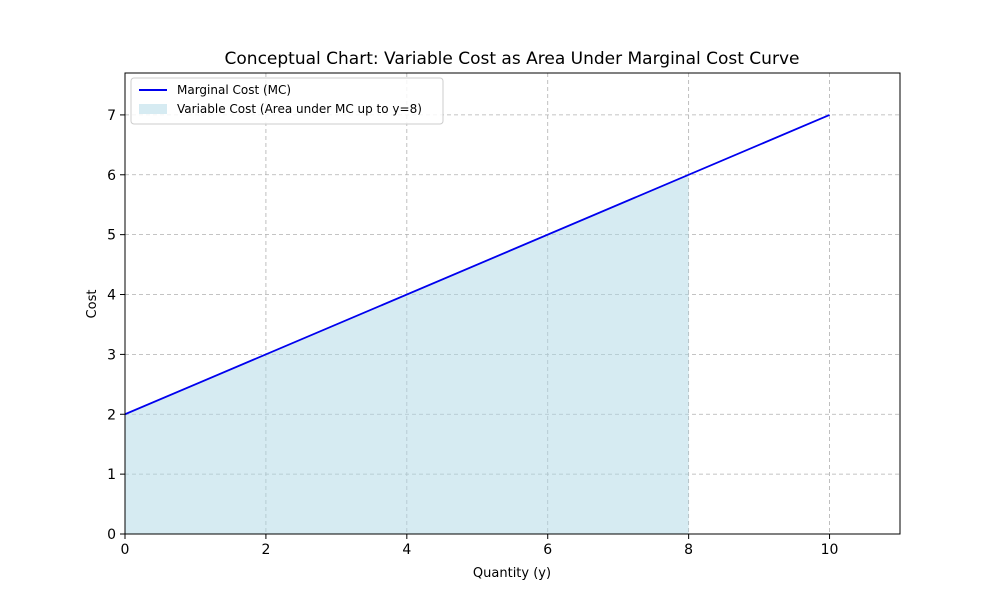  What do you see at coordinates (406, 550) in the screenshot?
I see `x-tick-label: 4` at bounding box center [406, 550].